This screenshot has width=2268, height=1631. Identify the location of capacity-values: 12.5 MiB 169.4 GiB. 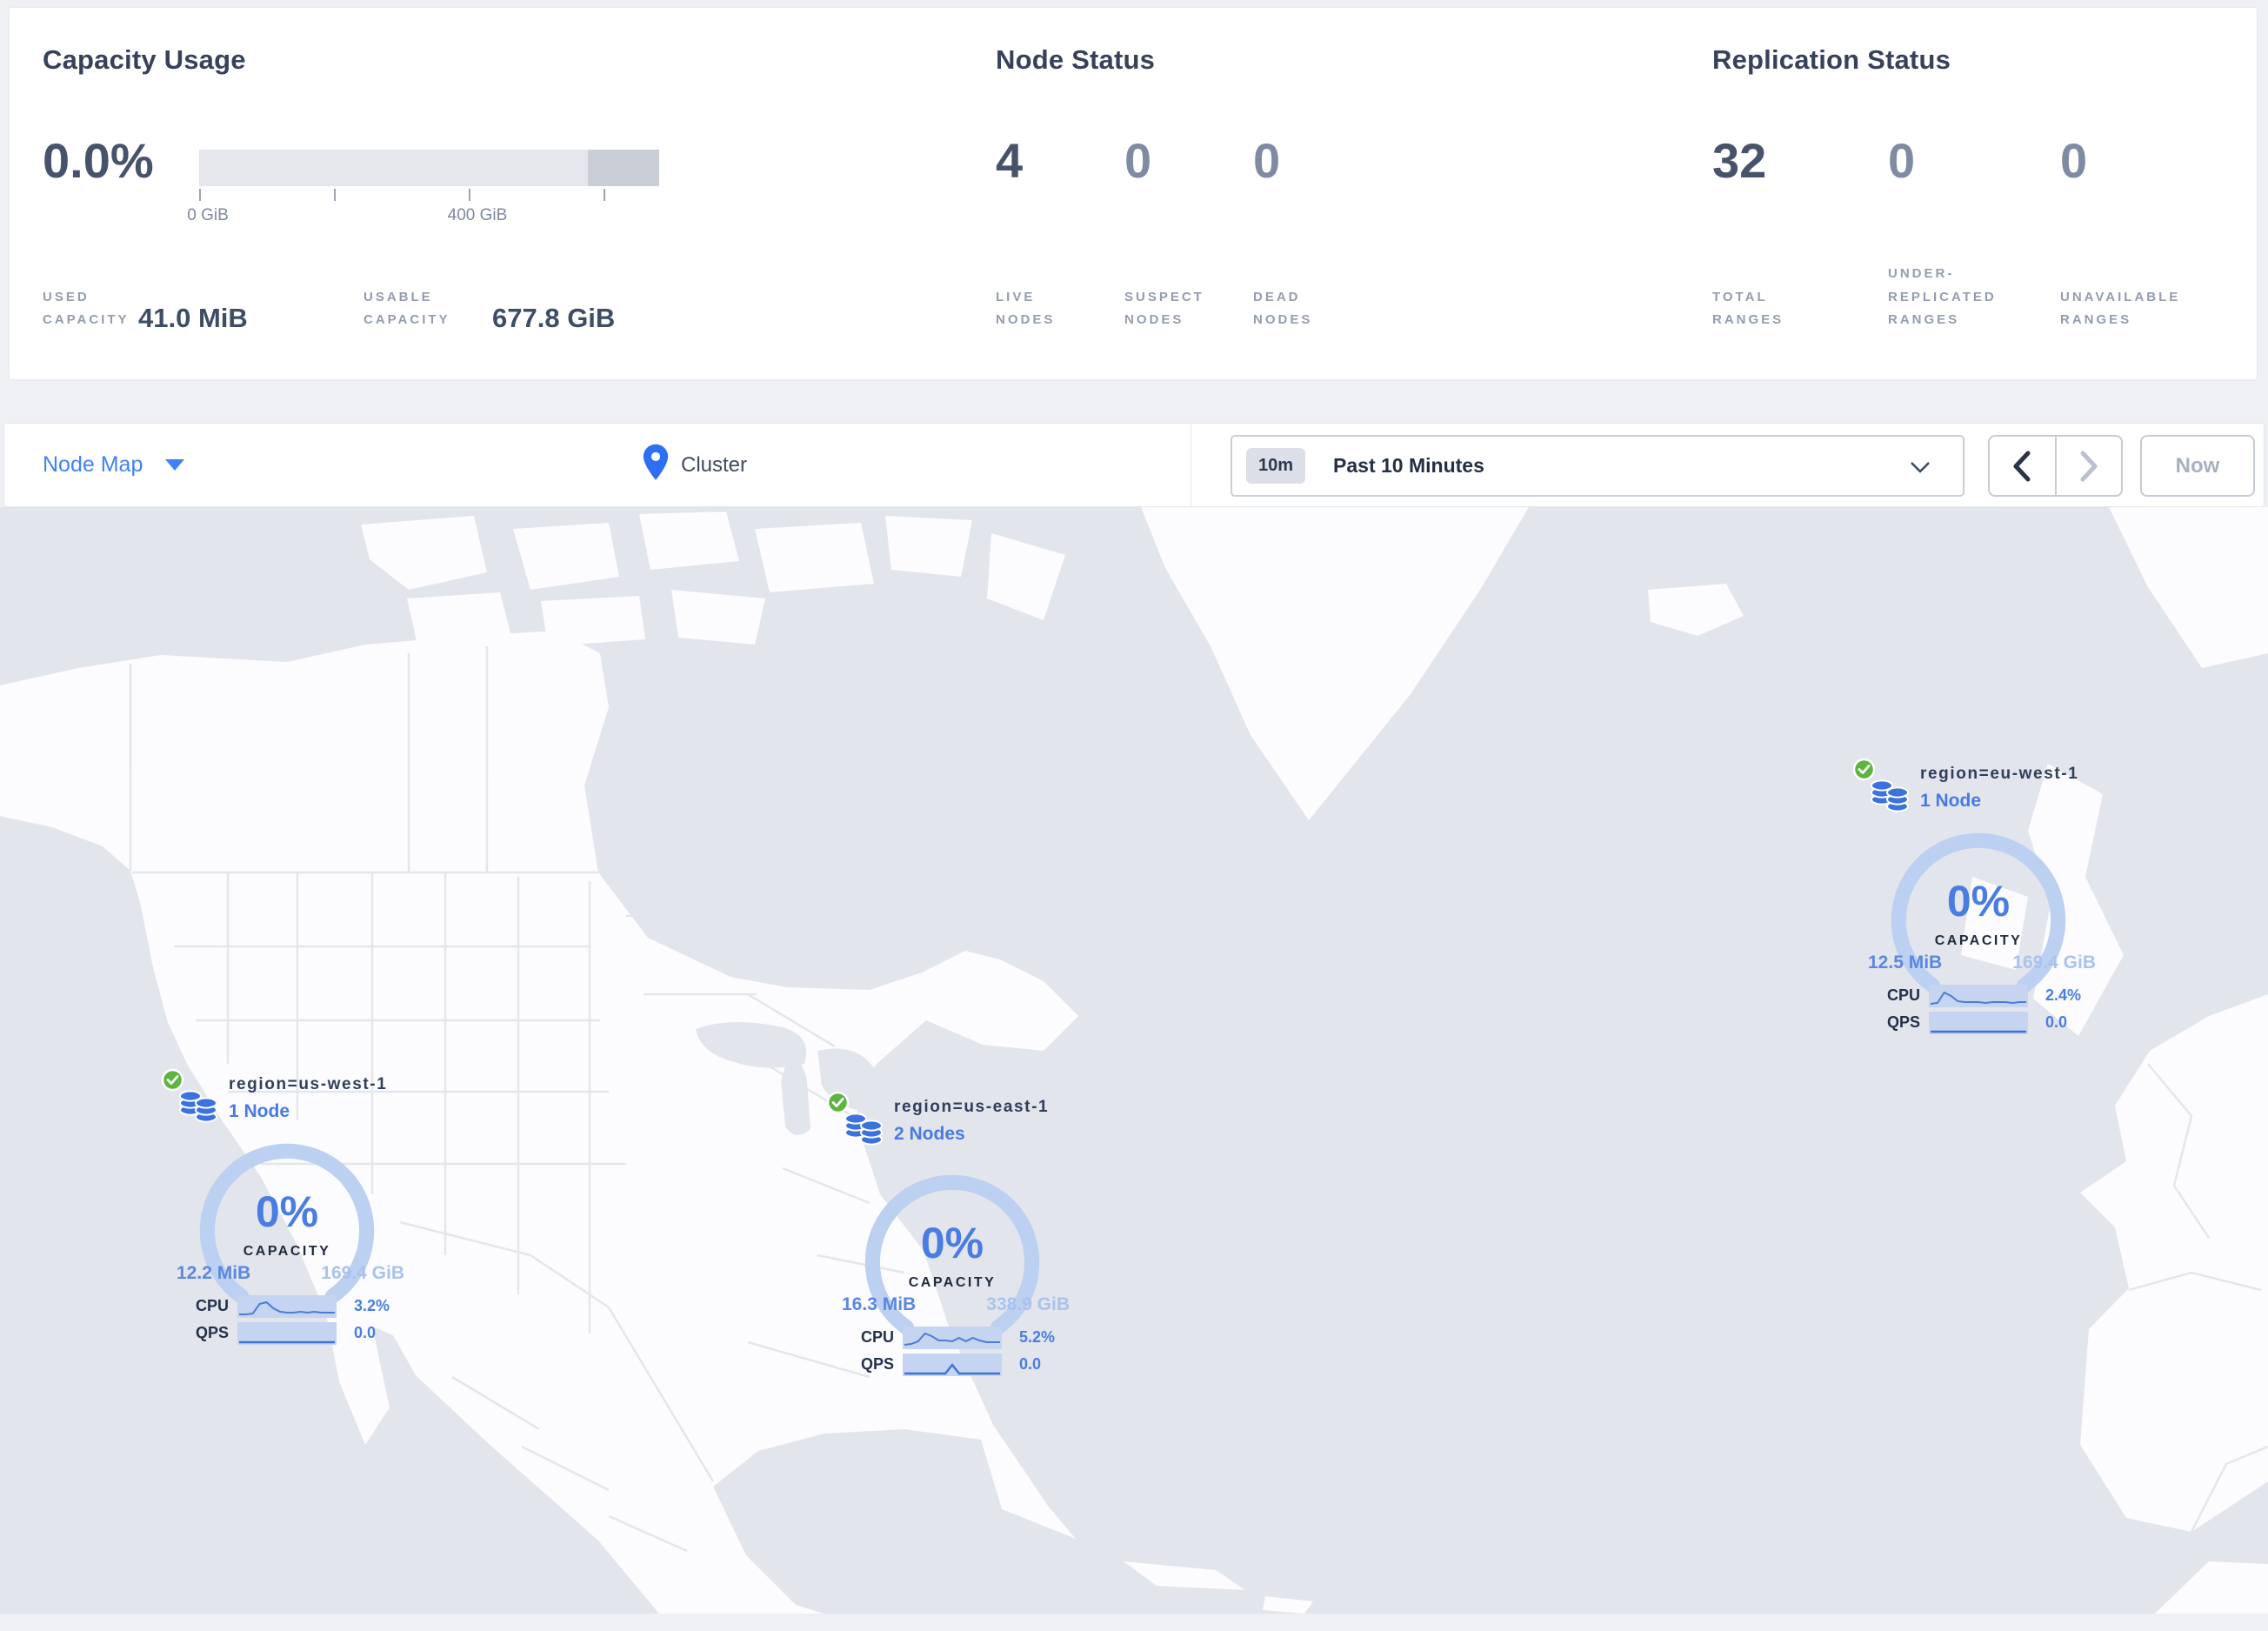
(1982, 963).